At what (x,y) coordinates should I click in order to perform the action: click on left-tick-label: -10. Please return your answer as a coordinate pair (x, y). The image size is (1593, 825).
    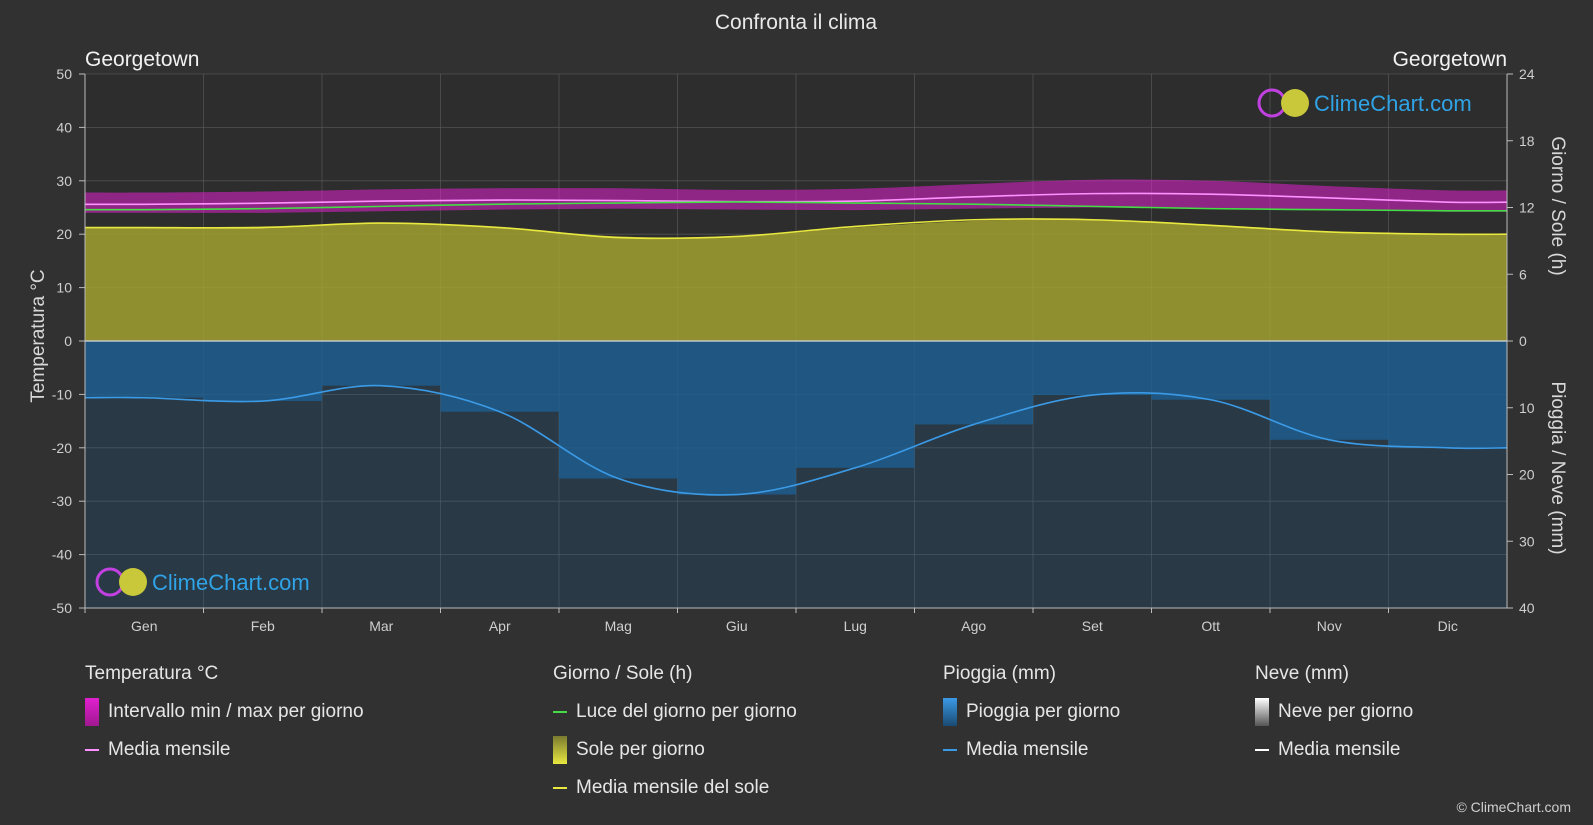
    Looking at the image, I should click on (62, 394).